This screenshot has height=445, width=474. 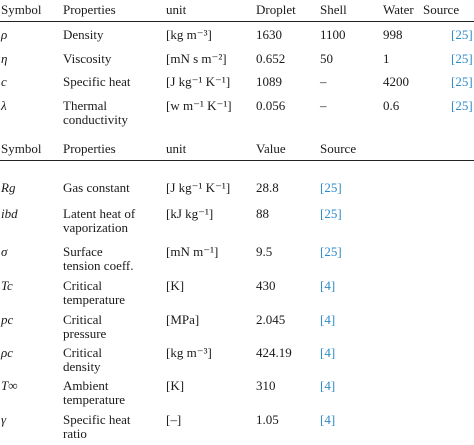 I want to click on unit-cell: [w m⁻¹ K⁻¹], so click(x=199, y=105).